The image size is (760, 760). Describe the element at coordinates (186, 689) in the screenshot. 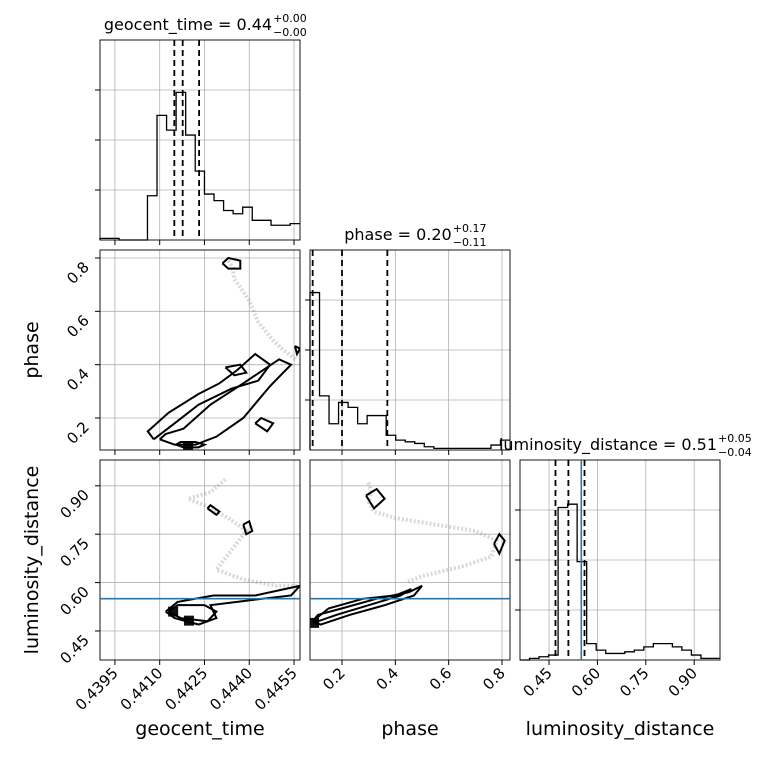

I see `x-tick-label: 0.4425` at that location.